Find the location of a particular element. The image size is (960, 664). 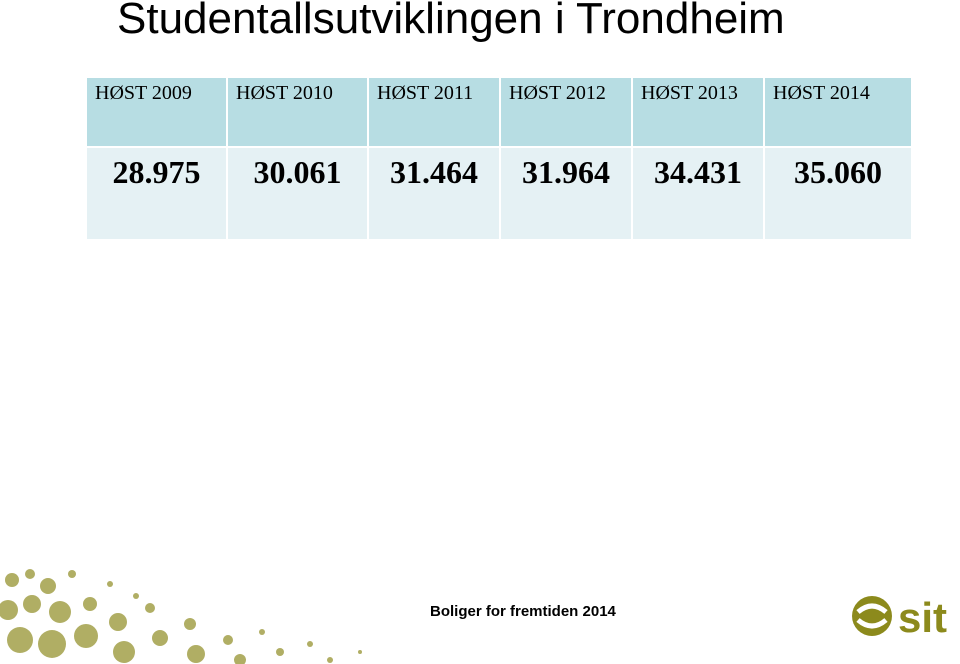

logo-mark is located at coordinates (872, 616).